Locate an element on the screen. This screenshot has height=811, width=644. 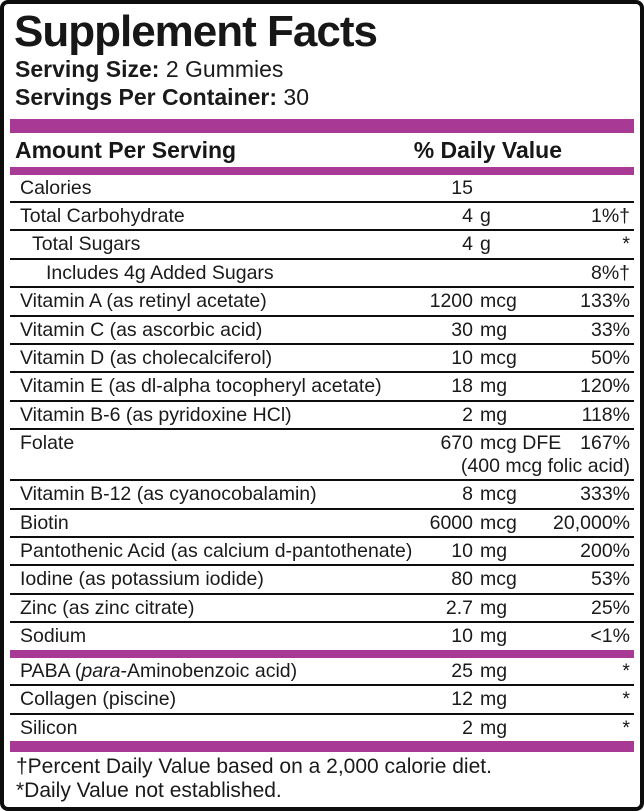
table-row: Total Carbohydrate 4 g 1%† is located at coordinates (322, 214).